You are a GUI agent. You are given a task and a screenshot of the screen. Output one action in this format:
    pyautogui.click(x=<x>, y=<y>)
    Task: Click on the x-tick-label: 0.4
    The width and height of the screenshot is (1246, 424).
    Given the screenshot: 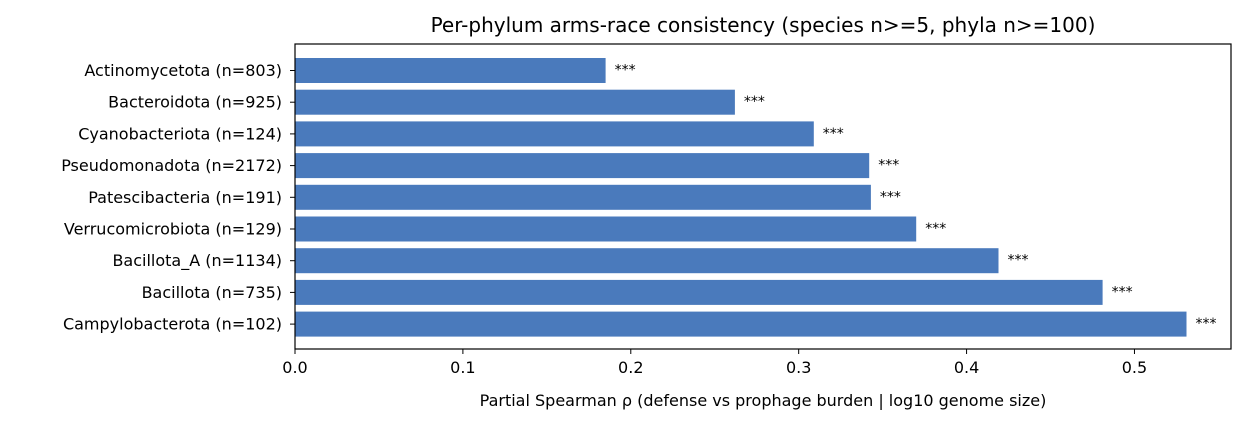 What is the action you would take?
    pyautogui.click(x=966, y=367)
    